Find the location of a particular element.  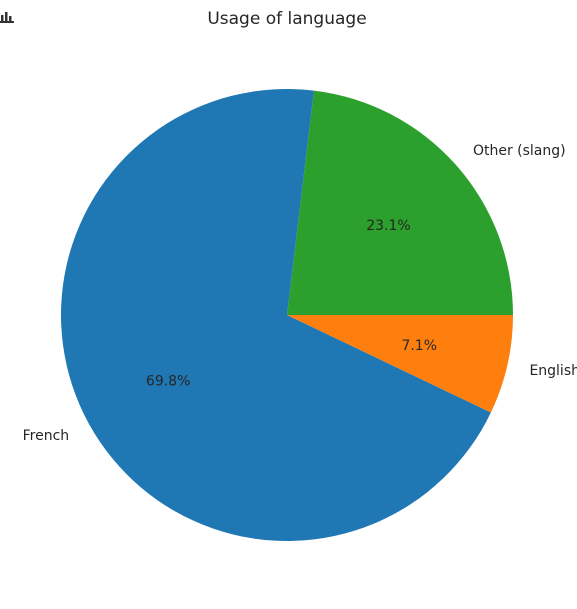

pie-label-english: English is located at coordinates (553, 371).